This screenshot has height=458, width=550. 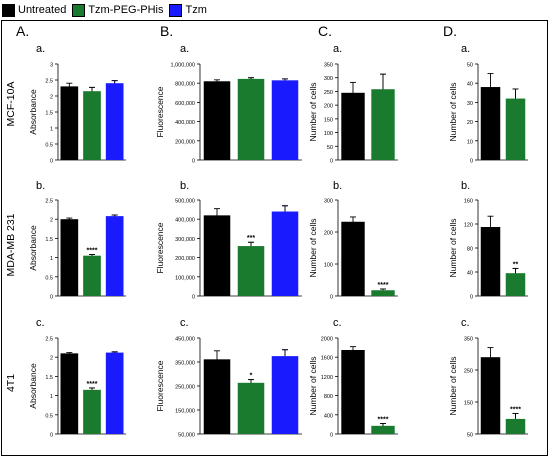 What do you see at coordinates (468, 226) in the screenshot?
I see `y-tick-label: 120` at bounding box center [468, 226].